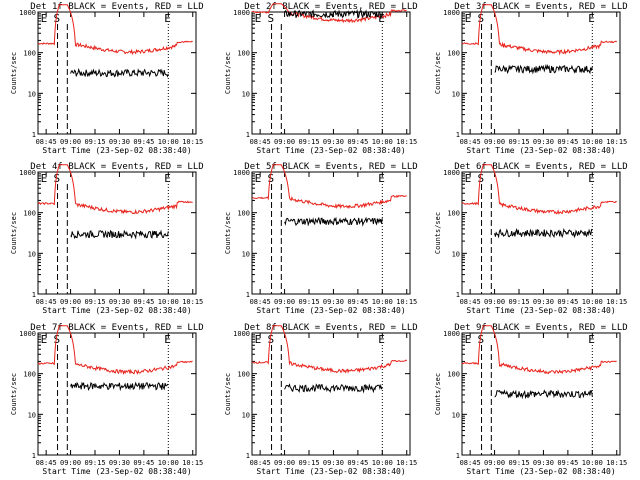 Image resolution: width=640 pixels, height=480 pixels. Describe the element at coordinates (116, 167) in the screenshot. I see `chart-title: Det 4f BLACK = Events, RED = LLD` at that location.